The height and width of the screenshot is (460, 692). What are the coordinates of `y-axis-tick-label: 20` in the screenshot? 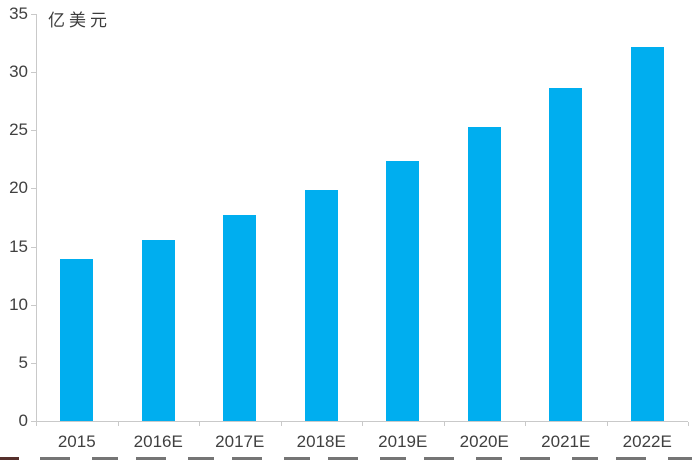 It's located at (18, 188).